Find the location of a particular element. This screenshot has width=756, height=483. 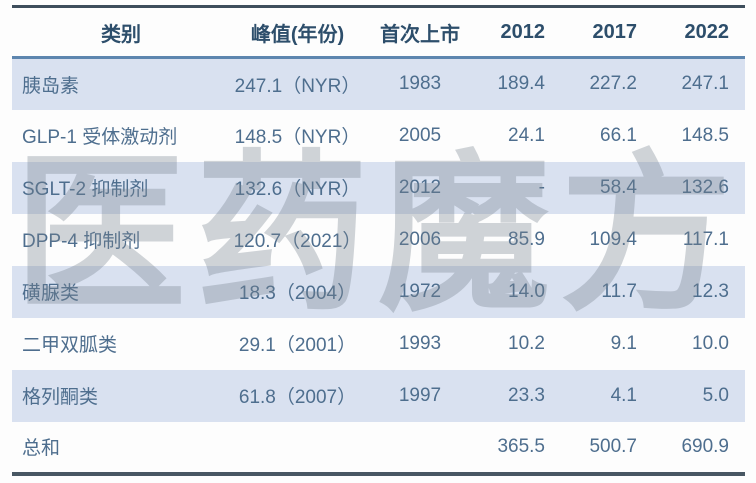

cell-peak-year: 18.3（2004） is located at coordinates (297, 293).